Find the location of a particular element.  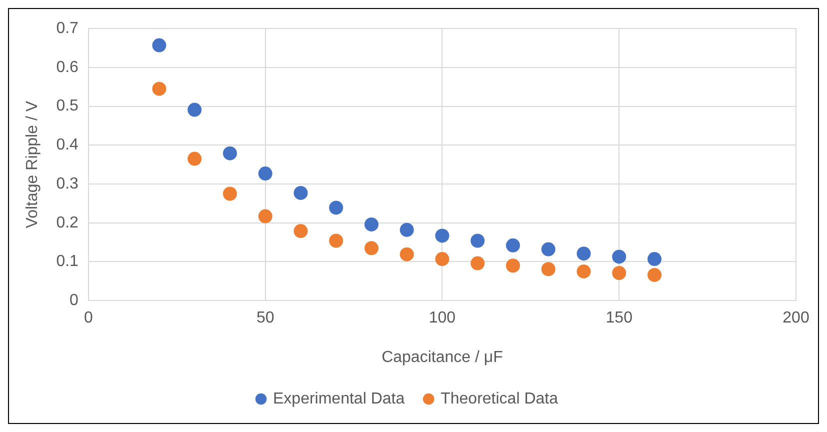

y-tick-label: 0.1 is located at coordinates (67, 261).